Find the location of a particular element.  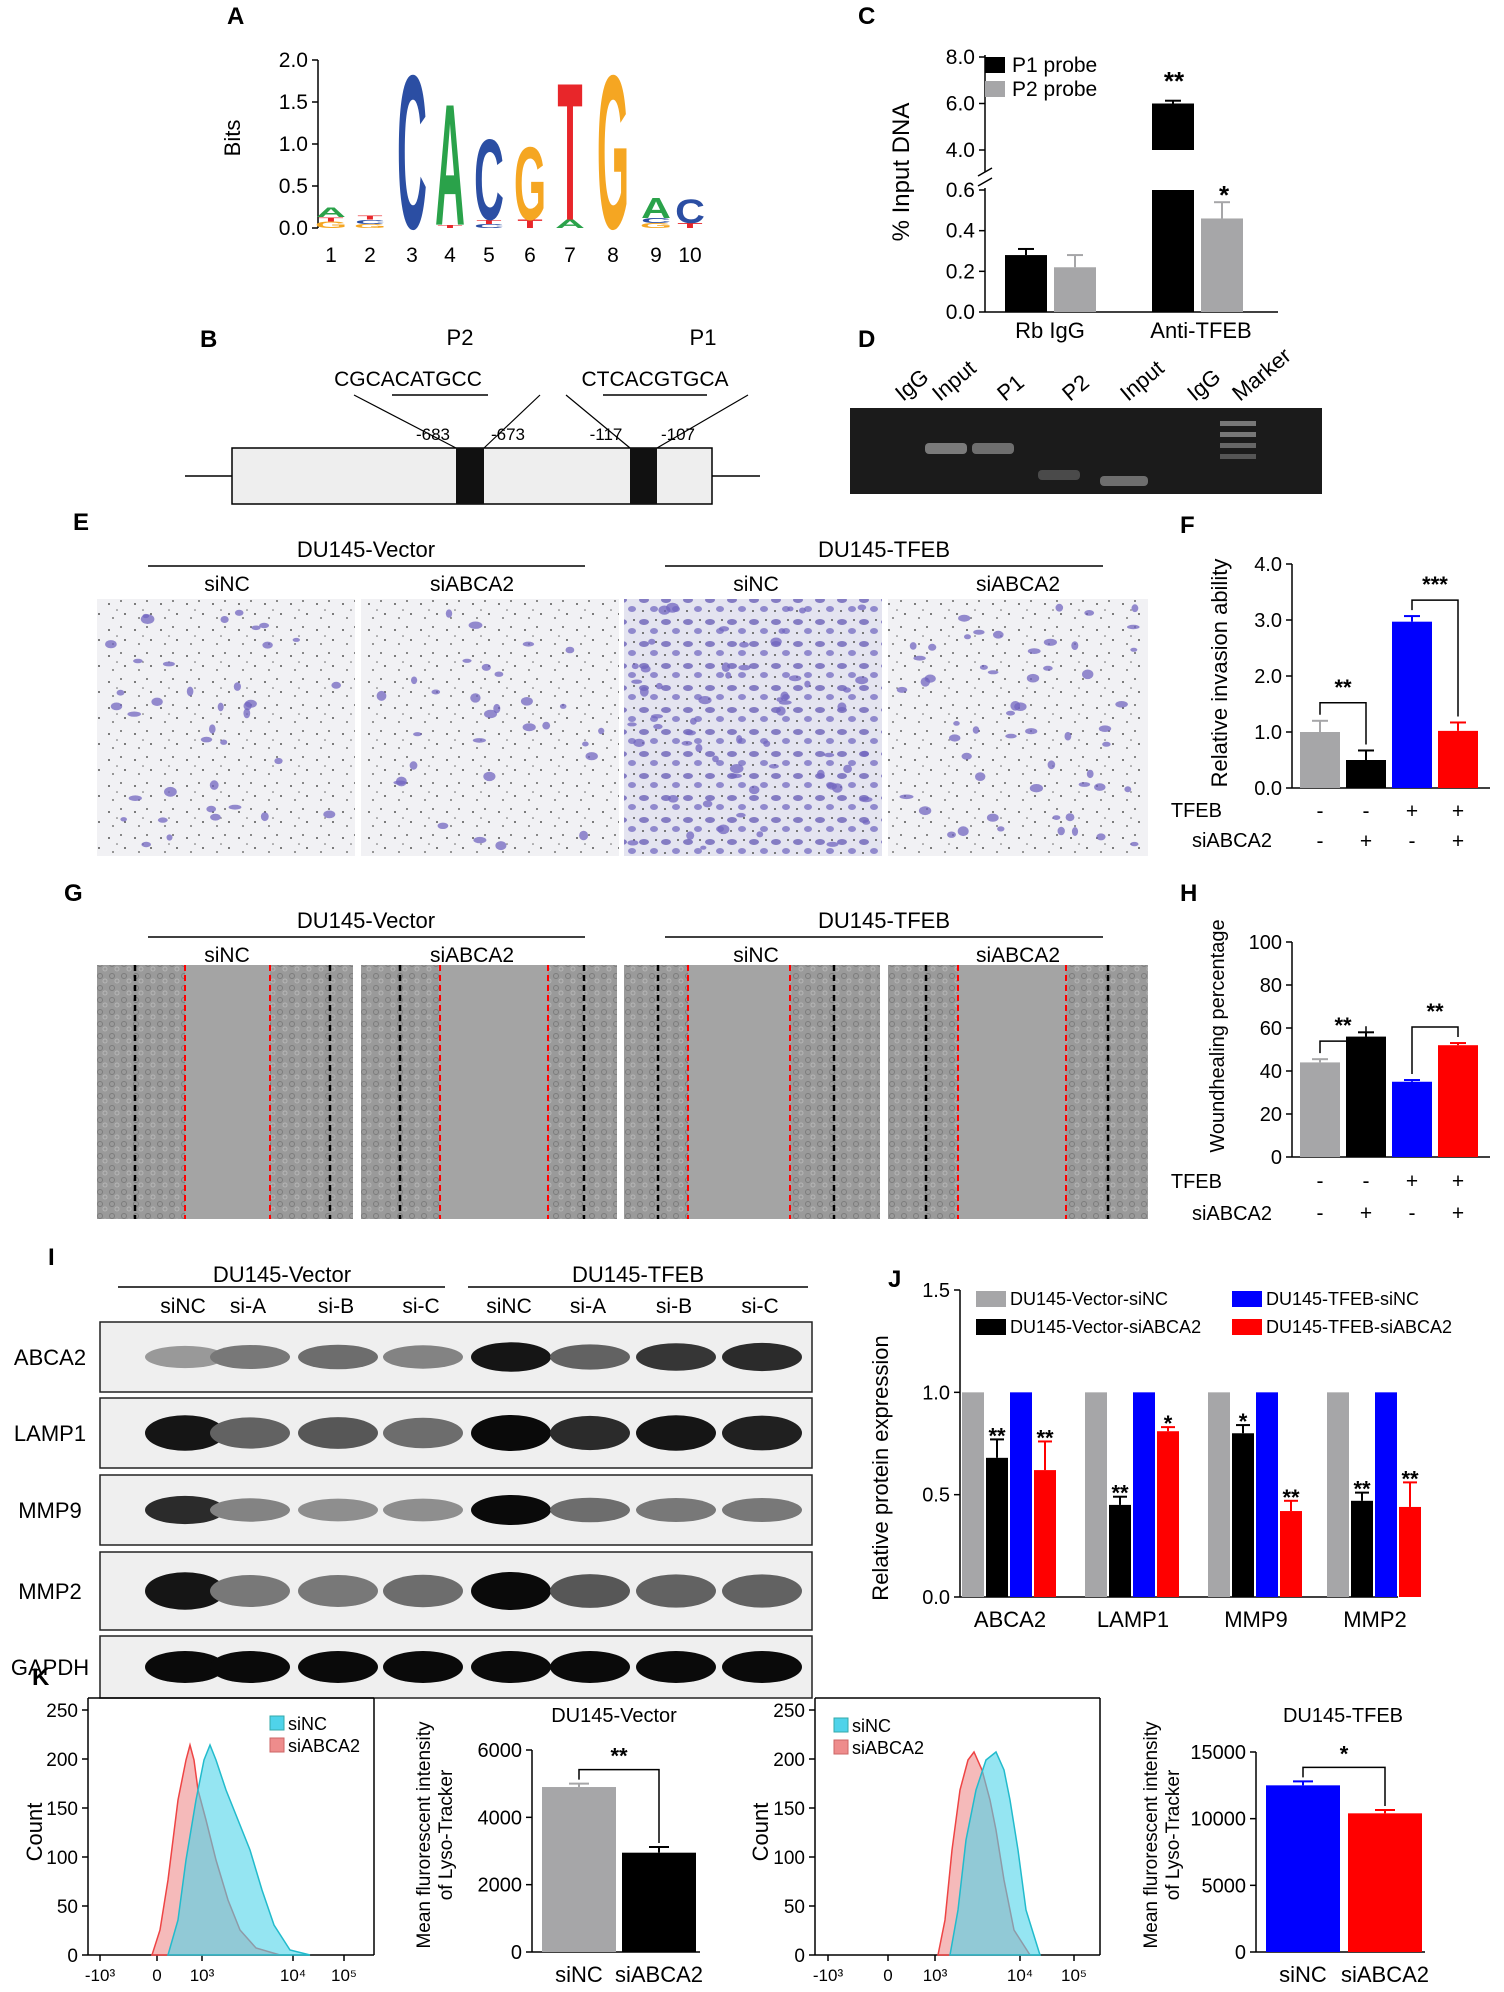

e-sub3: siNC is located at coordinates (756, 584).